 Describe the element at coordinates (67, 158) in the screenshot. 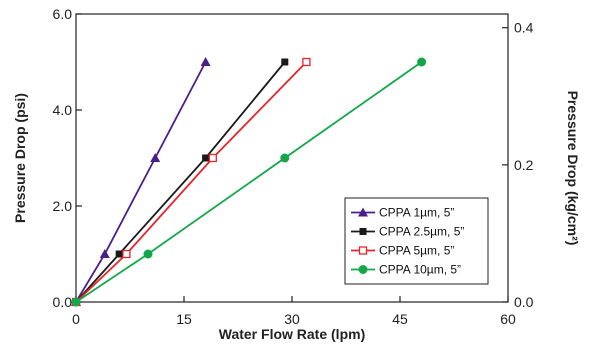

I see `y-axis-ticks: 0.0 2.0 4.0 6.0` at that location.